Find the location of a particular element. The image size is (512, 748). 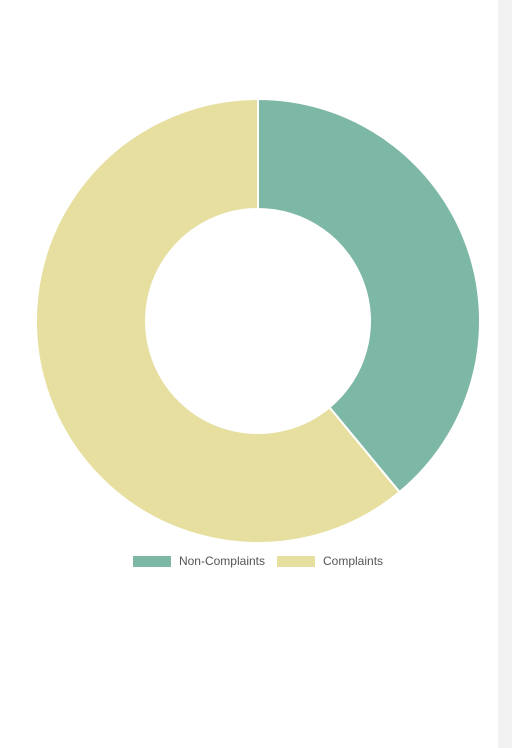

legend-item-complaints: Complaints is located at coordinates (330, 561).